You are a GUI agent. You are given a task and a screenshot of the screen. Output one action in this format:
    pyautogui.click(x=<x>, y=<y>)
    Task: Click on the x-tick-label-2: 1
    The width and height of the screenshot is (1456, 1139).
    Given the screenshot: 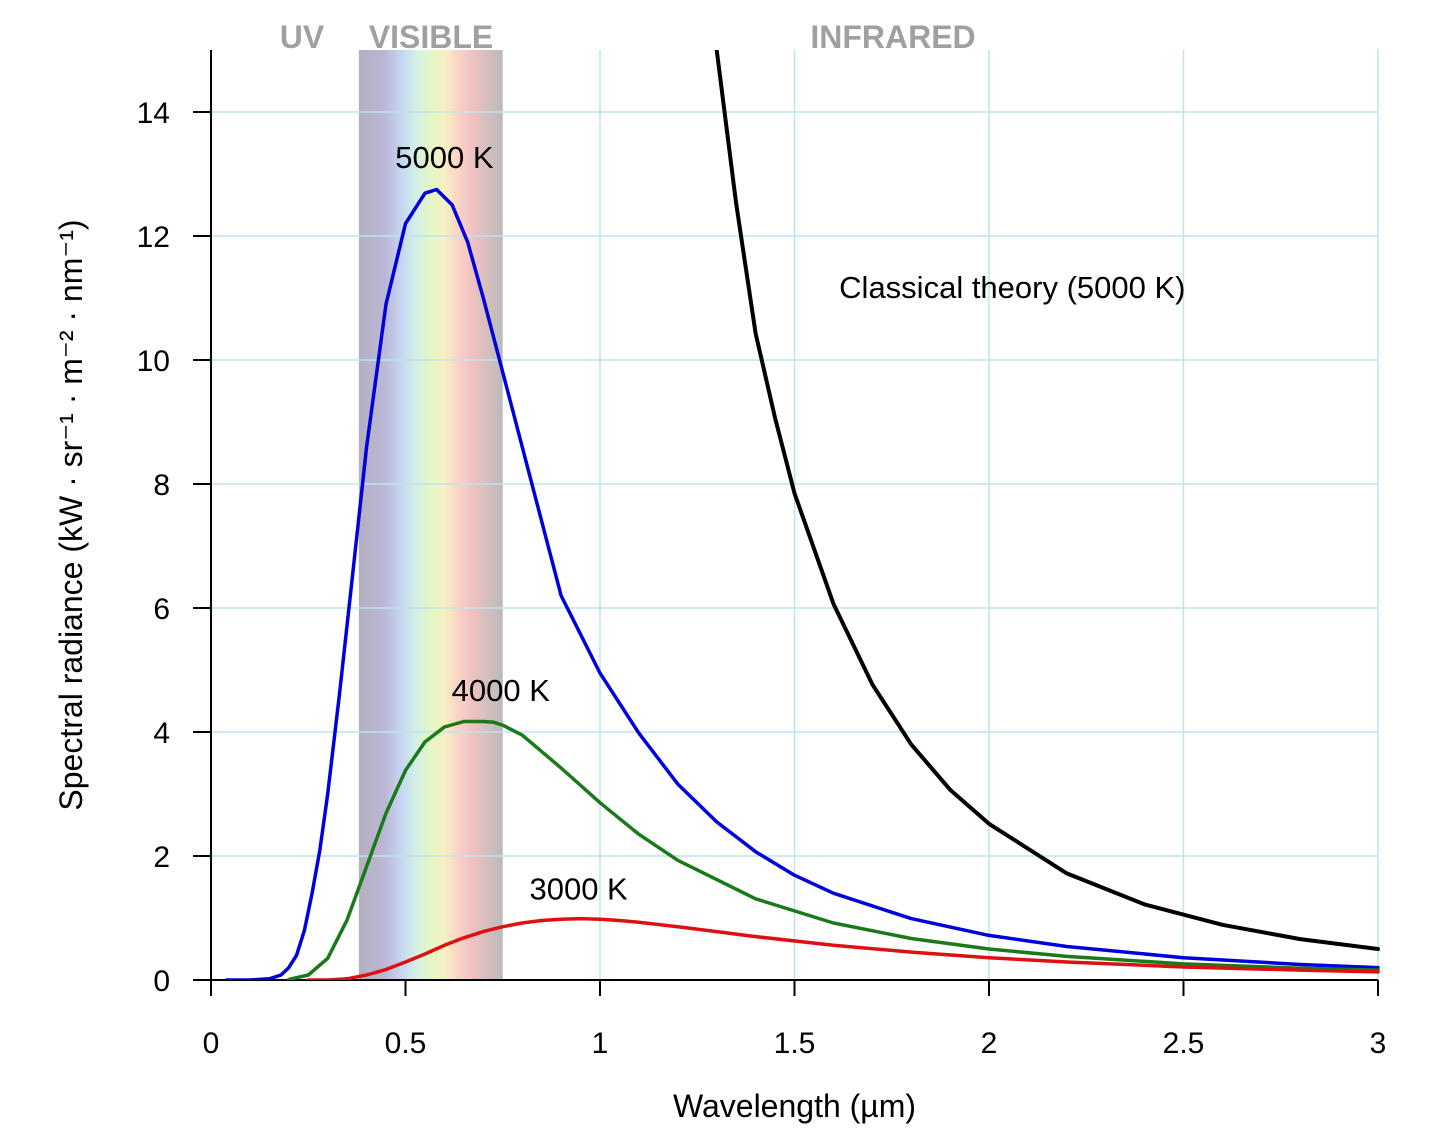 What is the action you would take?
    pyautogui.click(x=600, y=1043)
    